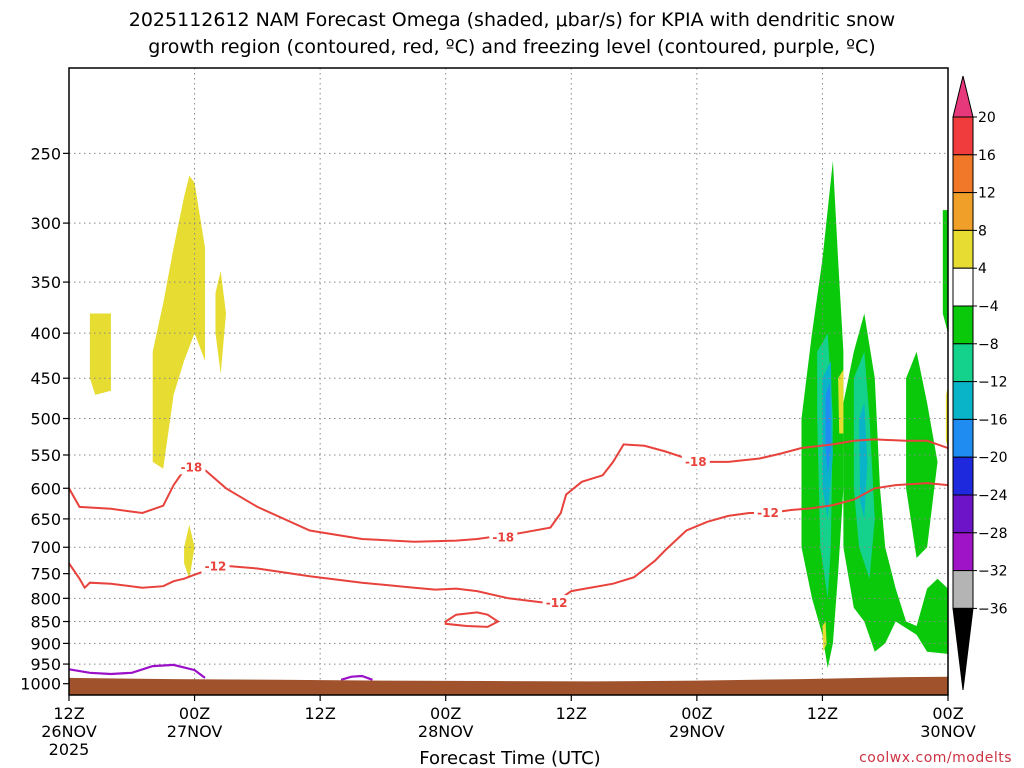 The height and width of the screenshot is (768, 1024). Describe the element at coordinates (45, 547) in the screenshot. I see `y-tick-label: 700` at that location.